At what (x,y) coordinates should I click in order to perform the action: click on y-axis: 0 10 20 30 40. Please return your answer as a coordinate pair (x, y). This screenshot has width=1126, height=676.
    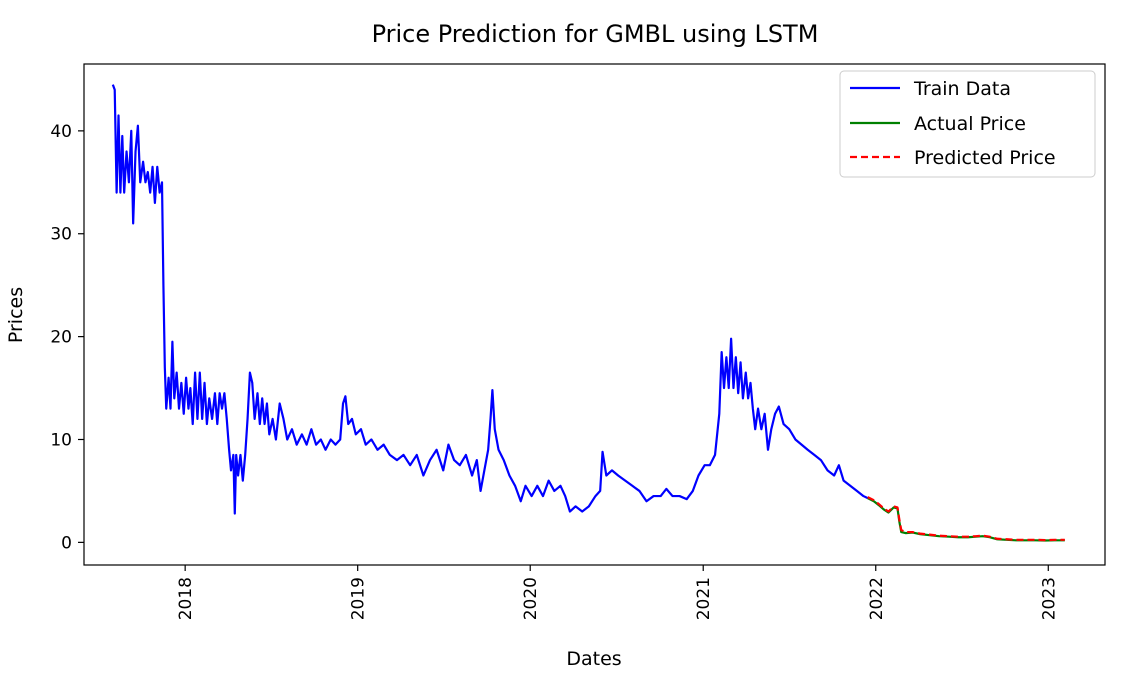
    Looking at the image, I should click on (67, 337).